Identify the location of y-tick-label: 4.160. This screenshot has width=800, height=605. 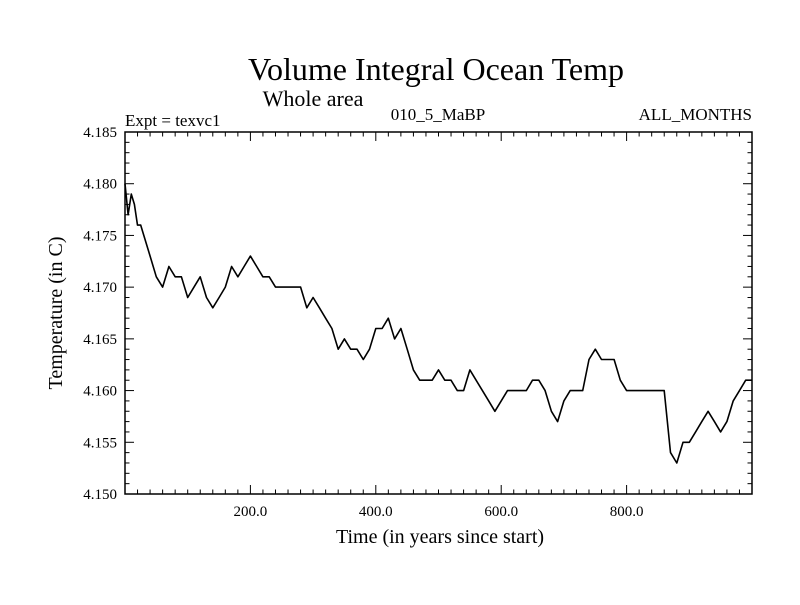
(100, 392).